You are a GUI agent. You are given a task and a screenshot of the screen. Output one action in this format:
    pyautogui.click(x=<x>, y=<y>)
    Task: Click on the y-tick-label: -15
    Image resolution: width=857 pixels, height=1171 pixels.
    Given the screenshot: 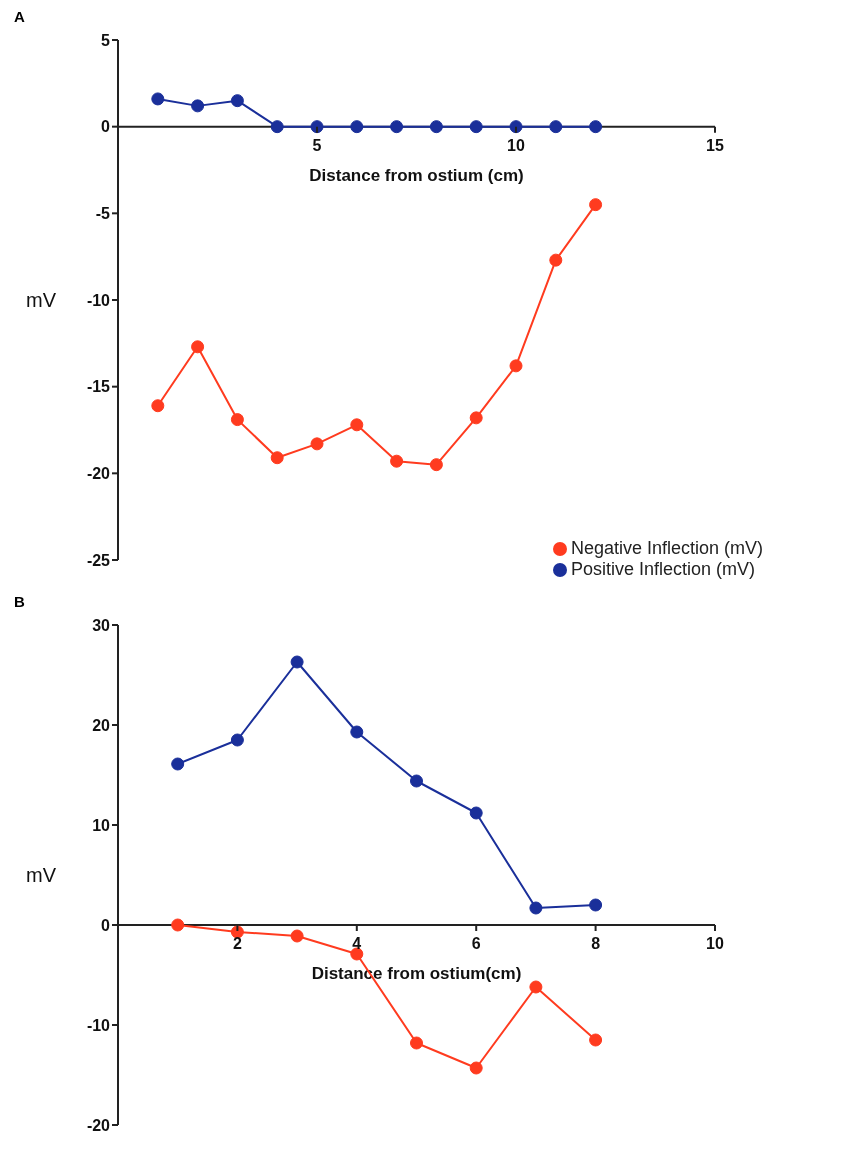 What is the action you would take?
    pyautogui.click(x=98, y=387)
    